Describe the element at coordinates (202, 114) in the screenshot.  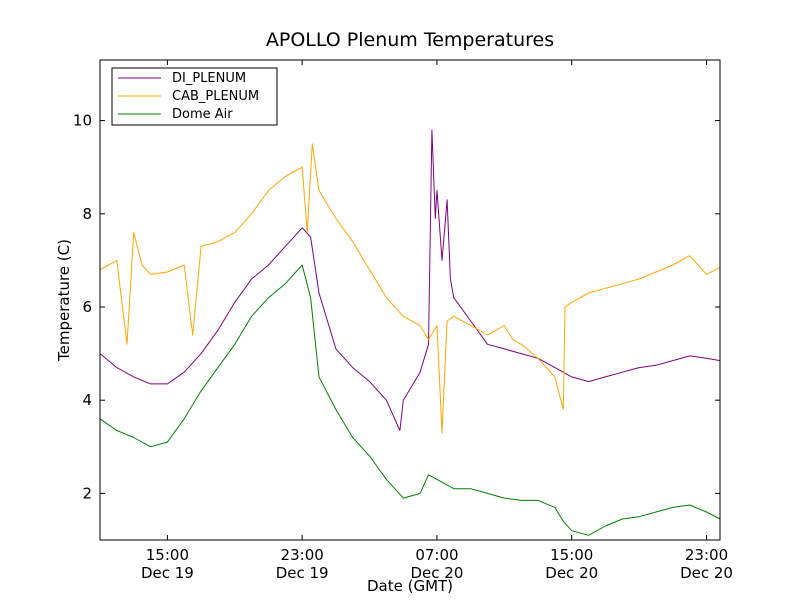
I see `legend-label-dome-air: Dome Air` at that location.